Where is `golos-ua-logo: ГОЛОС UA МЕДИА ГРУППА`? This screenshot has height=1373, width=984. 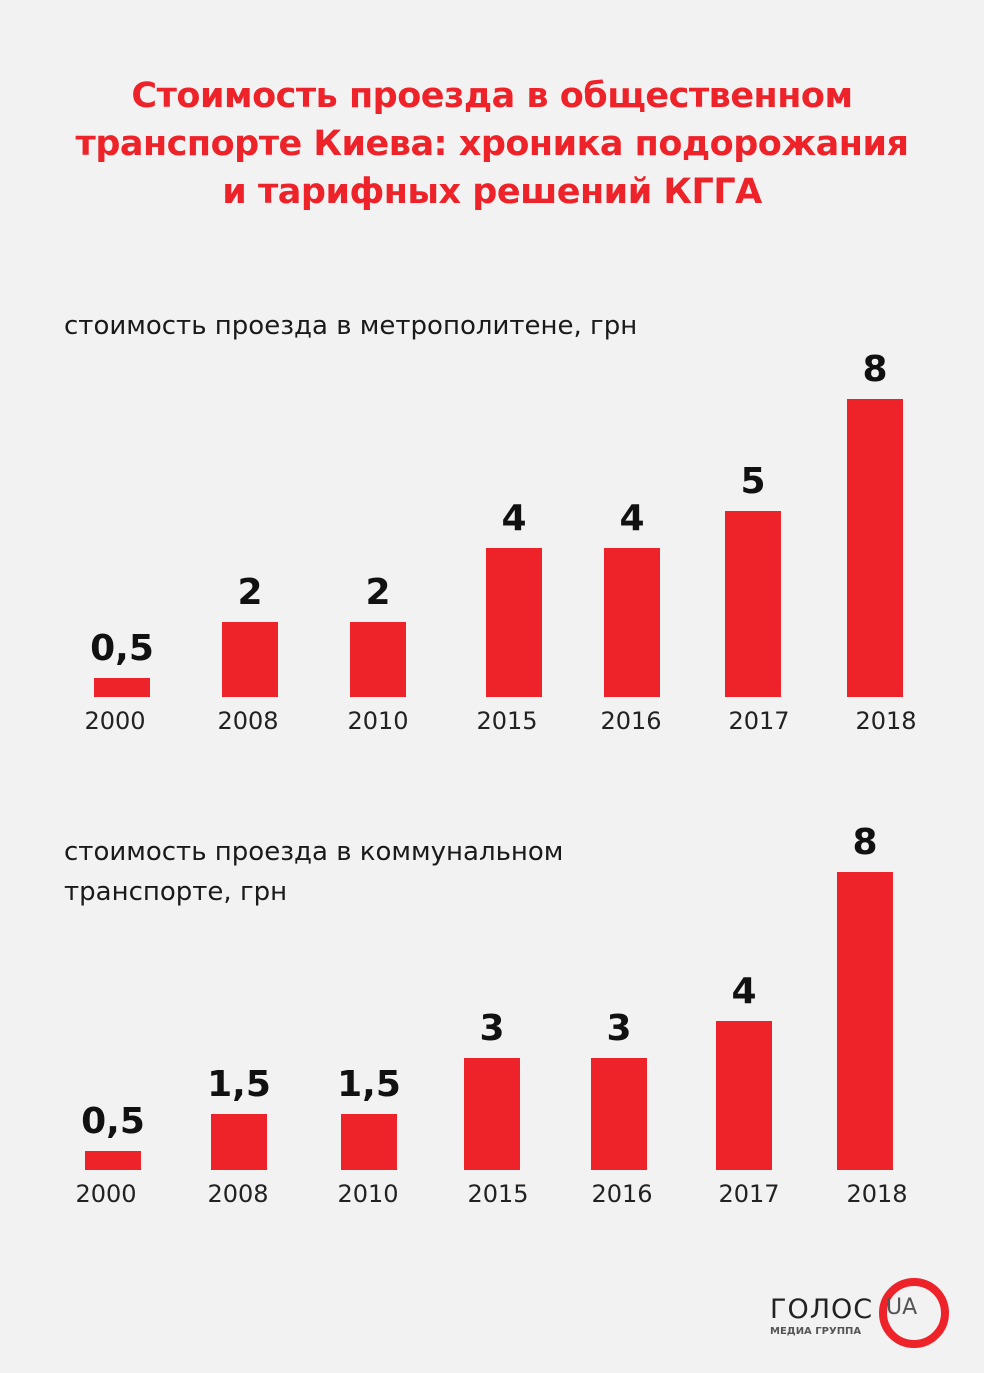
golos-ua-logo: ГОЛОС UA МЕДИА ГРУППА is located at coordinates (860, 1314).